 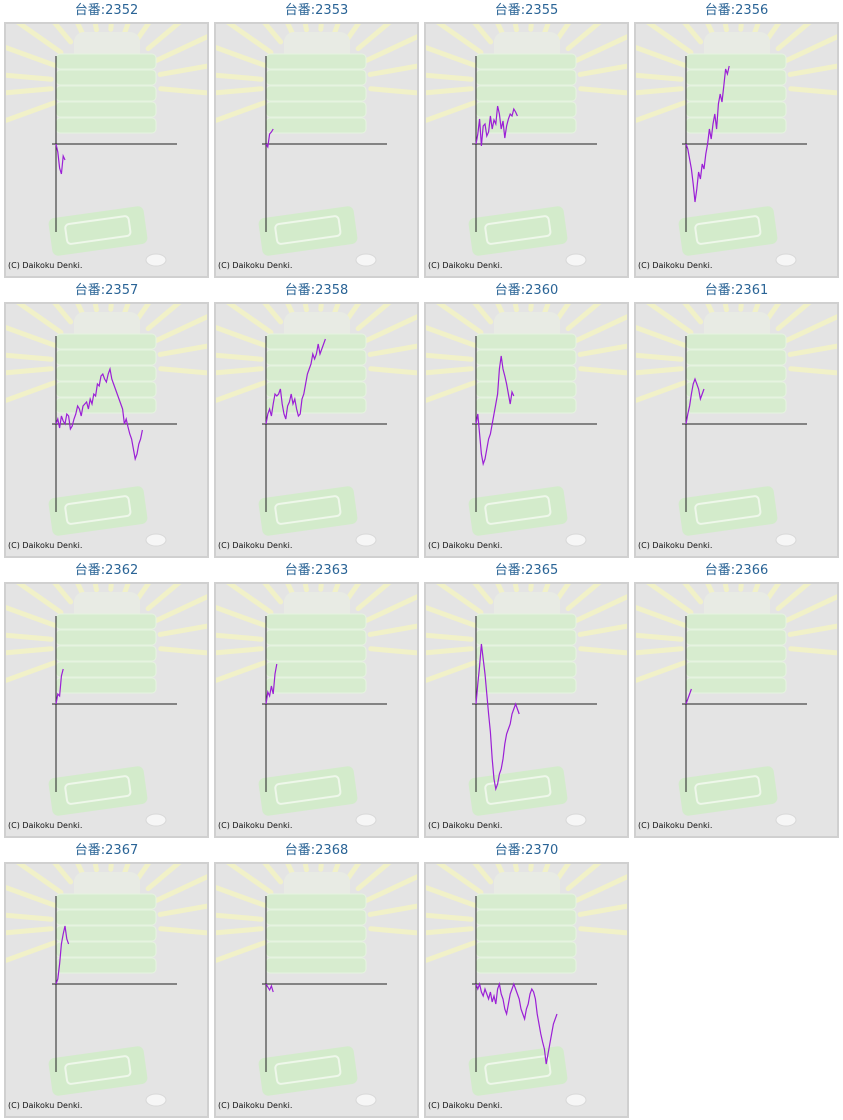 I want to click on machine-card: 台番:2357 (C) Daikoku Denki., so click(x=106, y=421).